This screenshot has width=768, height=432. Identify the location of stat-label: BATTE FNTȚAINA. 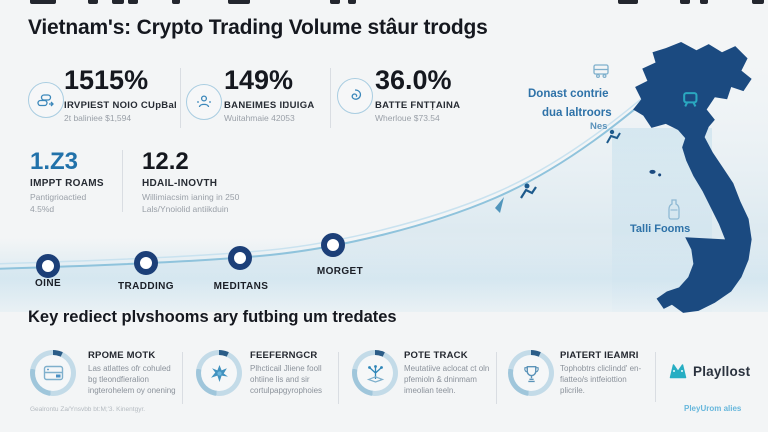
(418, 105).